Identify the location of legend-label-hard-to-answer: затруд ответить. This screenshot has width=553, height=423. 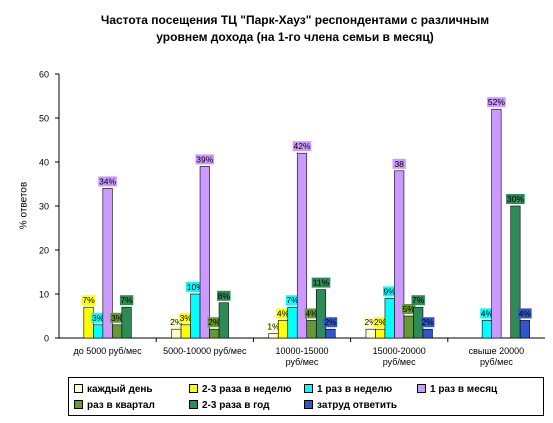
(357, 405).